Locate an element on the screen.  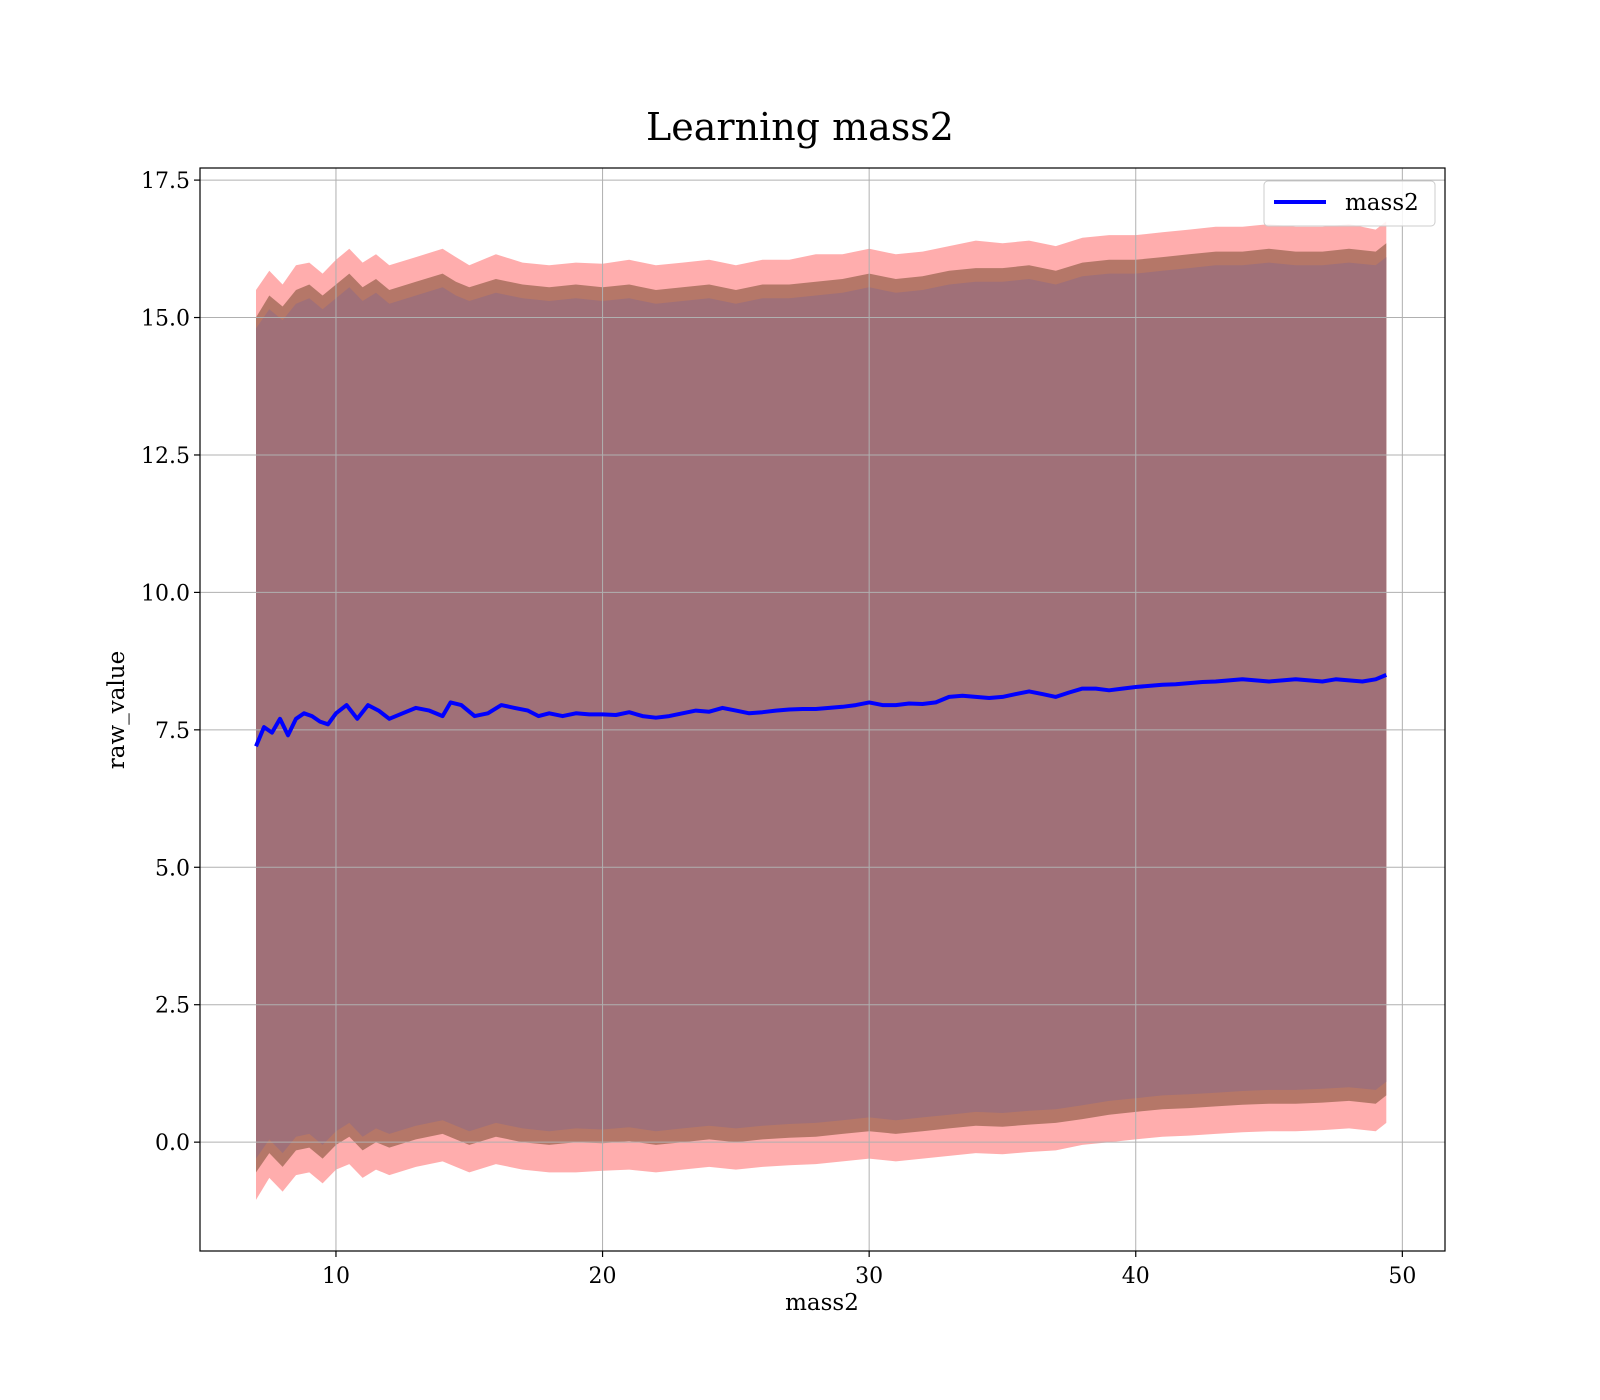
y-tick-label: 5.0 is located at coordinates (172, 868).